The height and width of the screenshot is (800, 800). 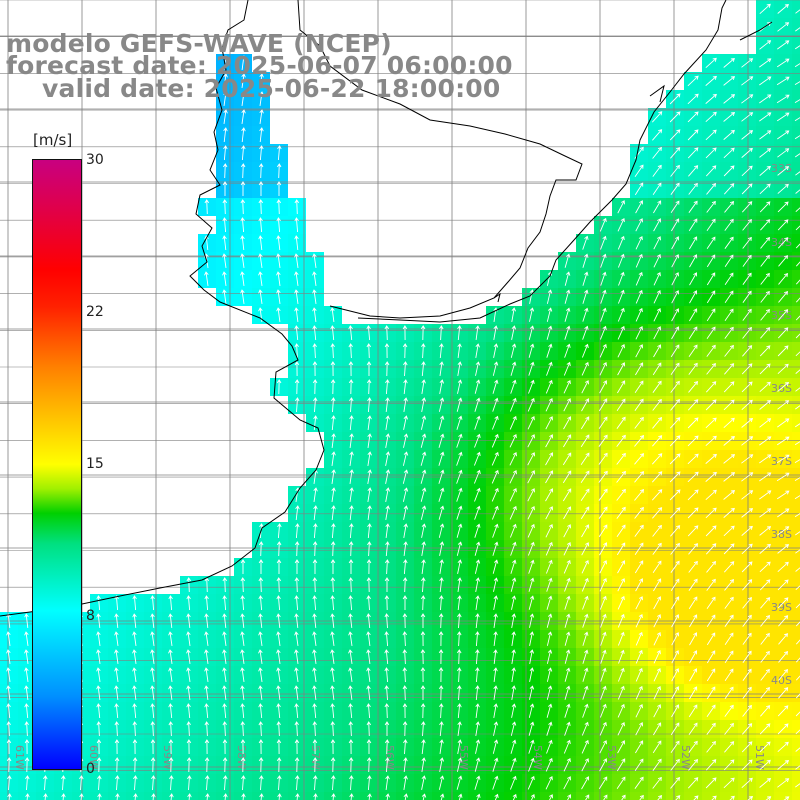 I want to click on lon-label: 52W, so click(x=685, y=757).